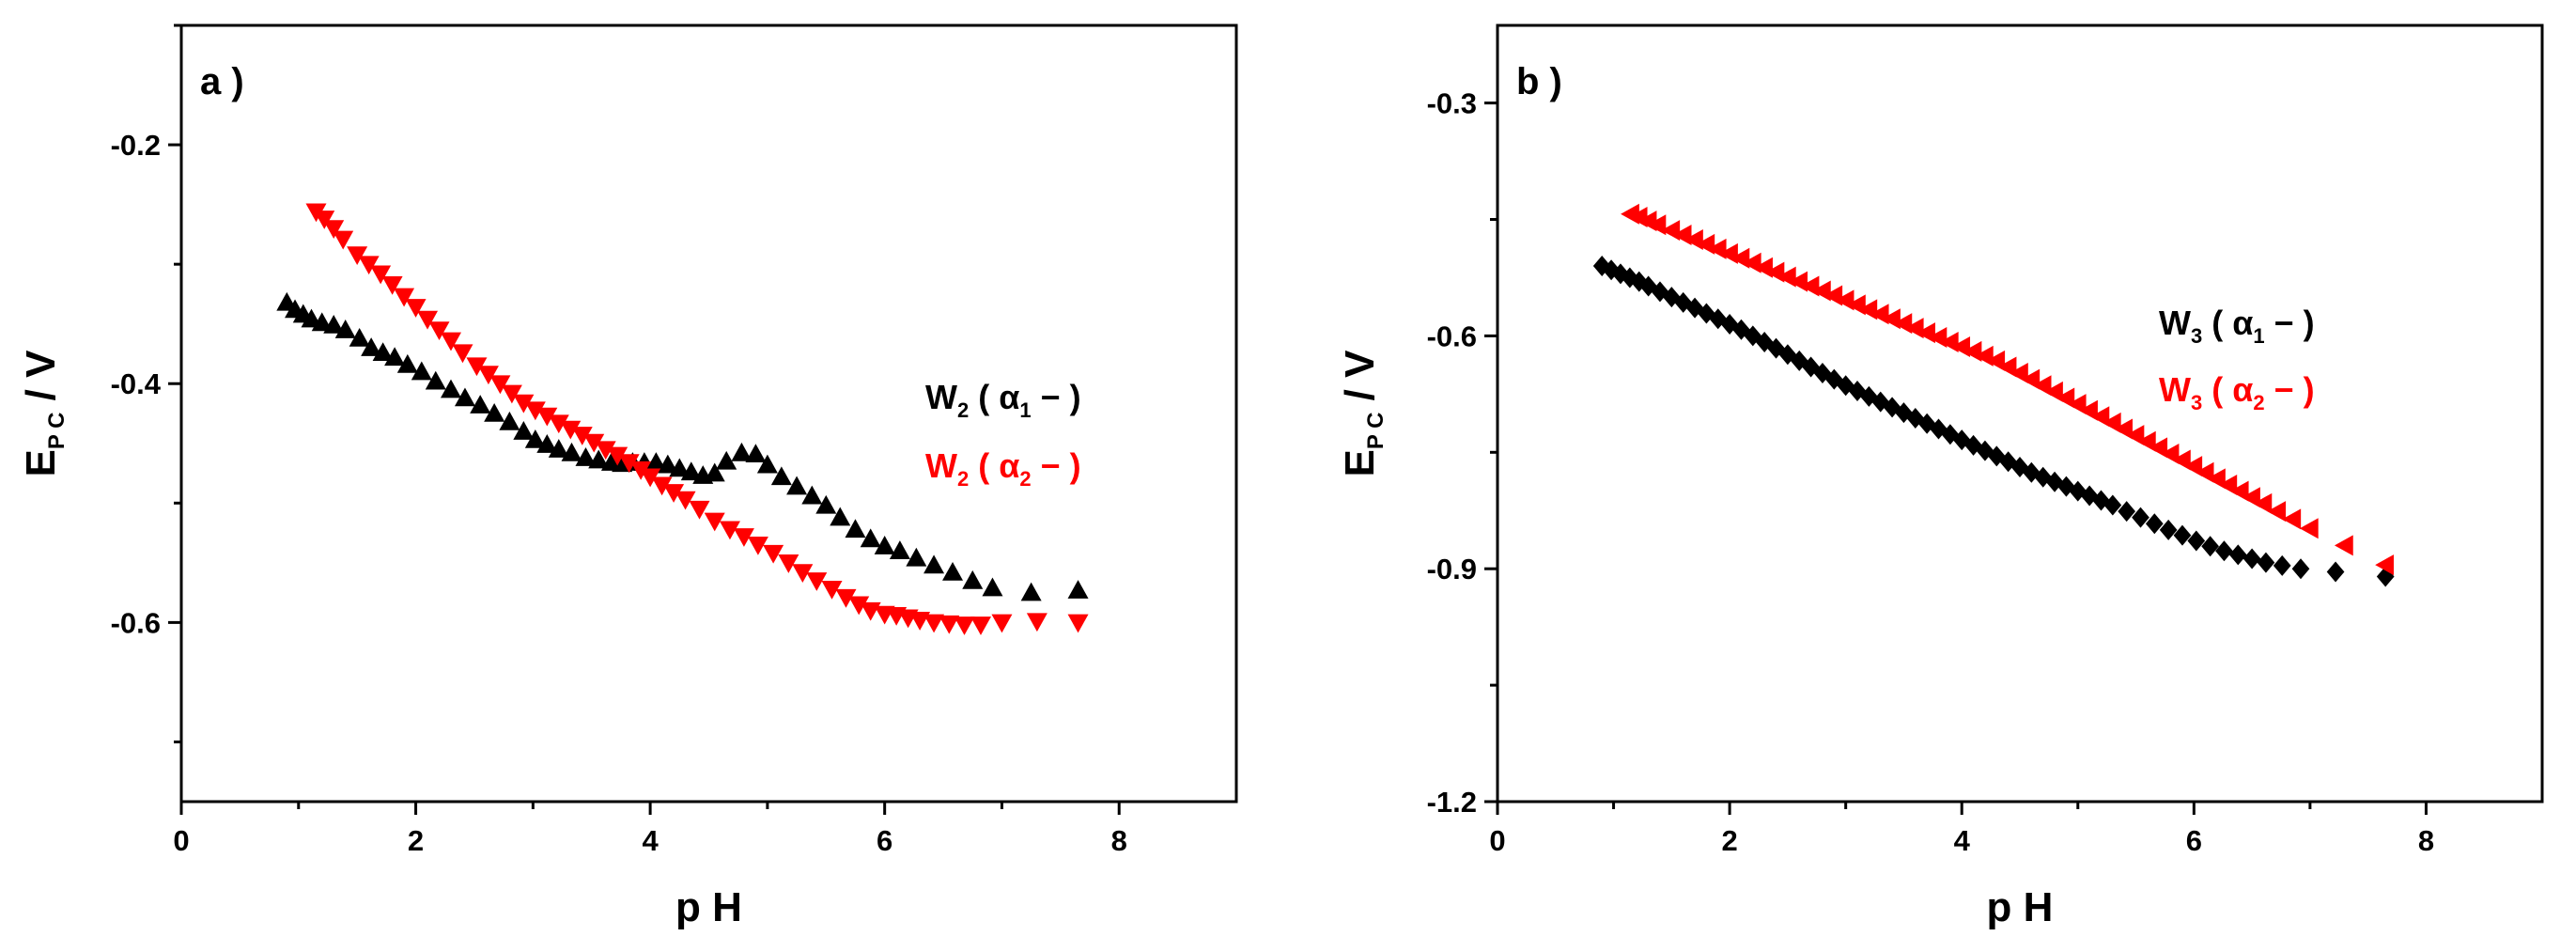  What do you see at coordinates (709, 907) in the screenshot?
I see `x-axis-title: p H` at bounding box center [709, 907].